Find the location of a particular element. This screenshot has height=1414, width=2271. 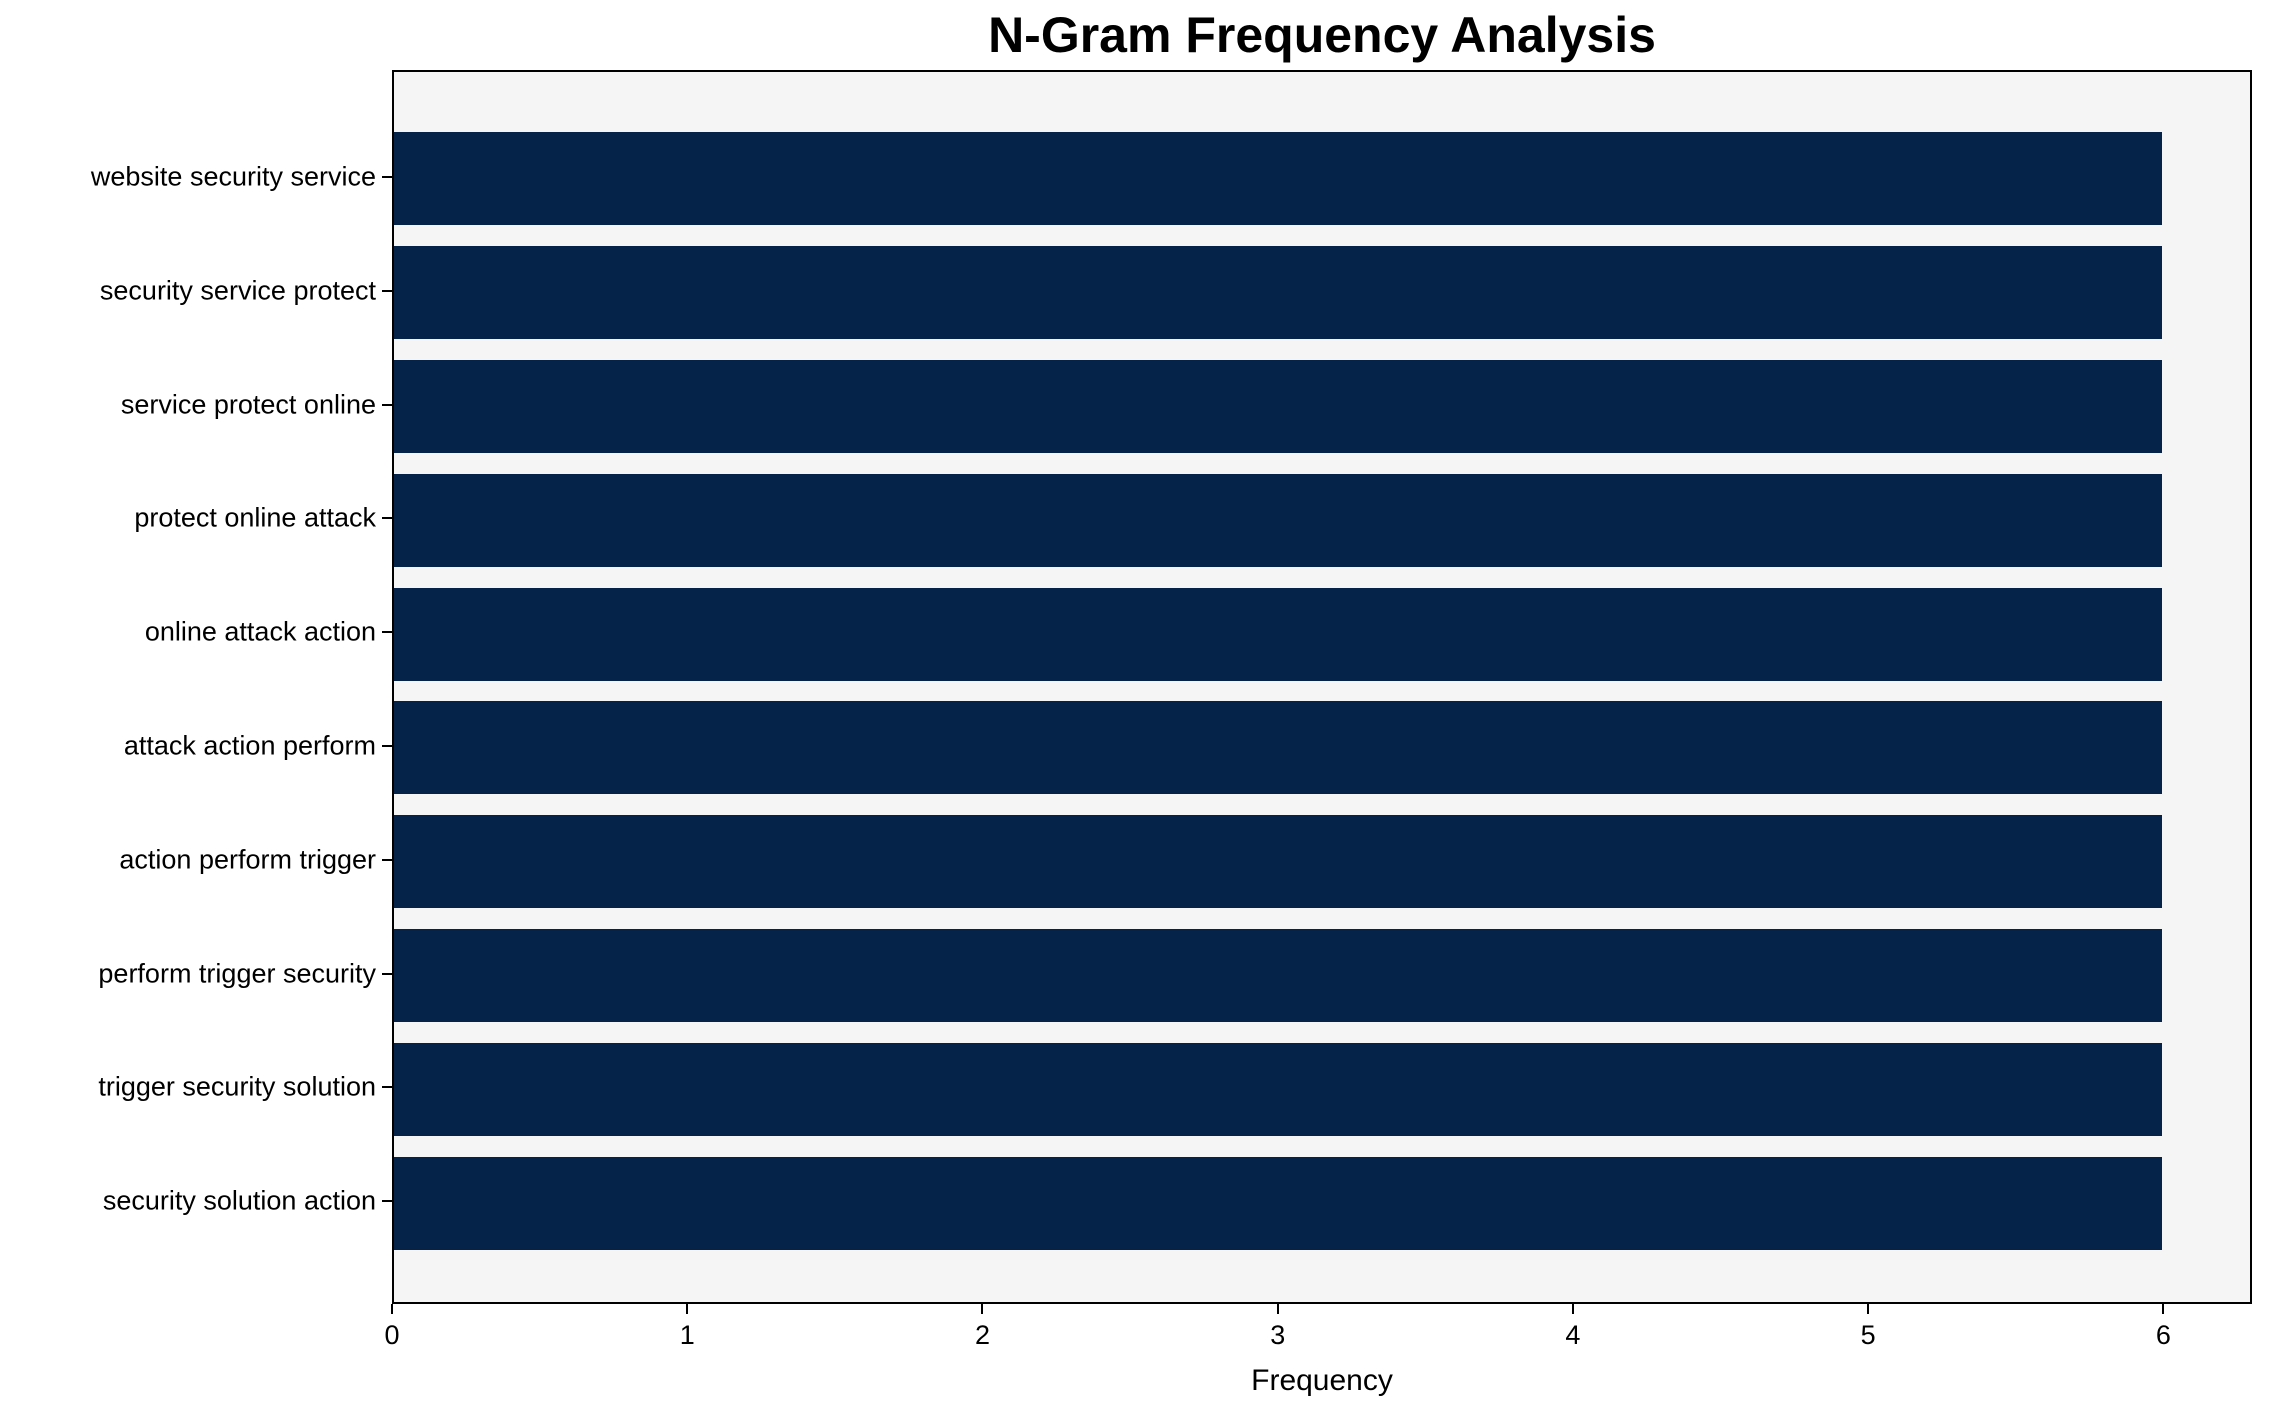

y-tick-label: action perform trigger is located at coordinates (247, 859).